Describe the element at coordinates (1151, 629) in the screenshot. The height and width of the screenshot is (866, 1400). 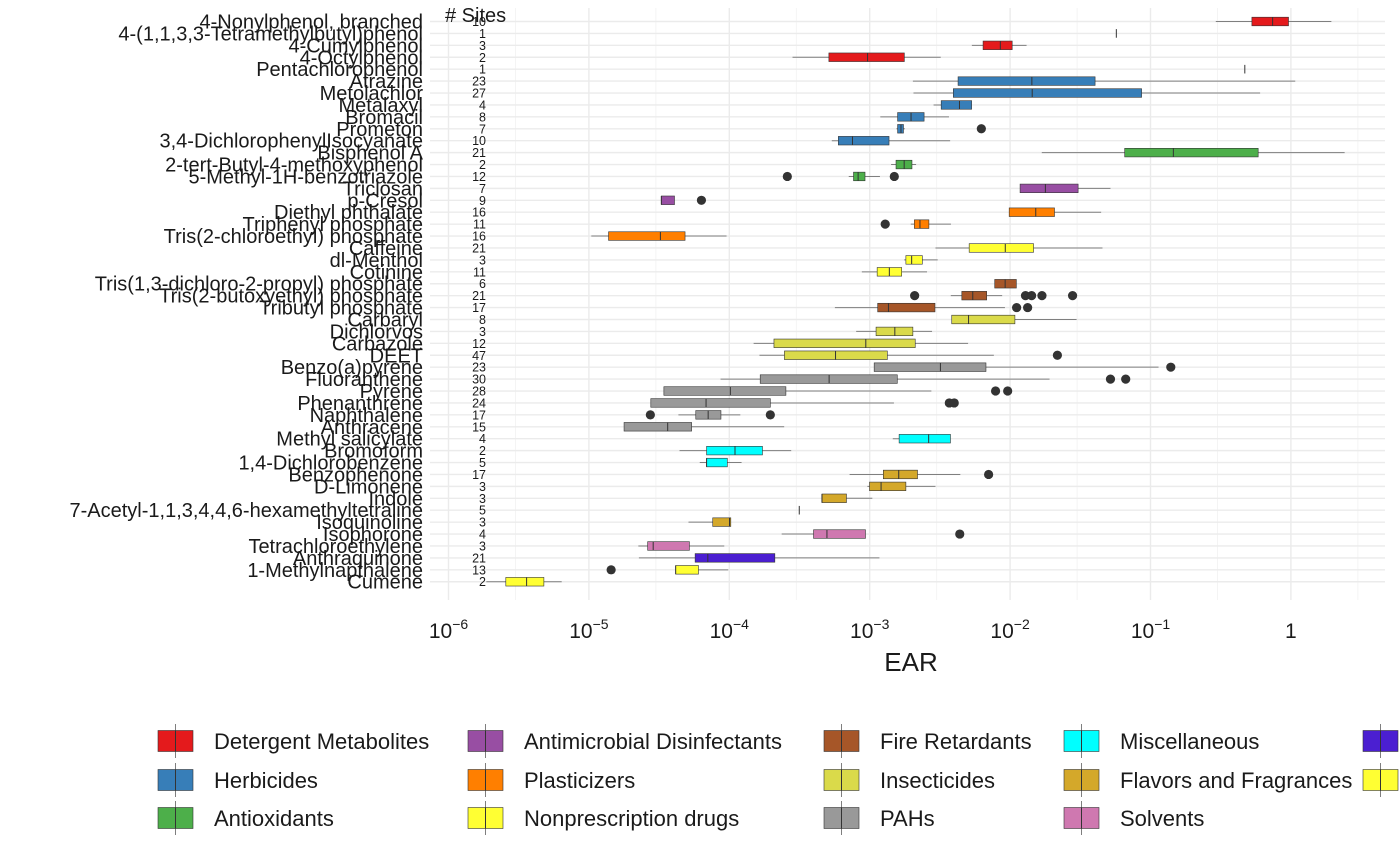
I see `x-tick-label: 10⁻¹` at that location.